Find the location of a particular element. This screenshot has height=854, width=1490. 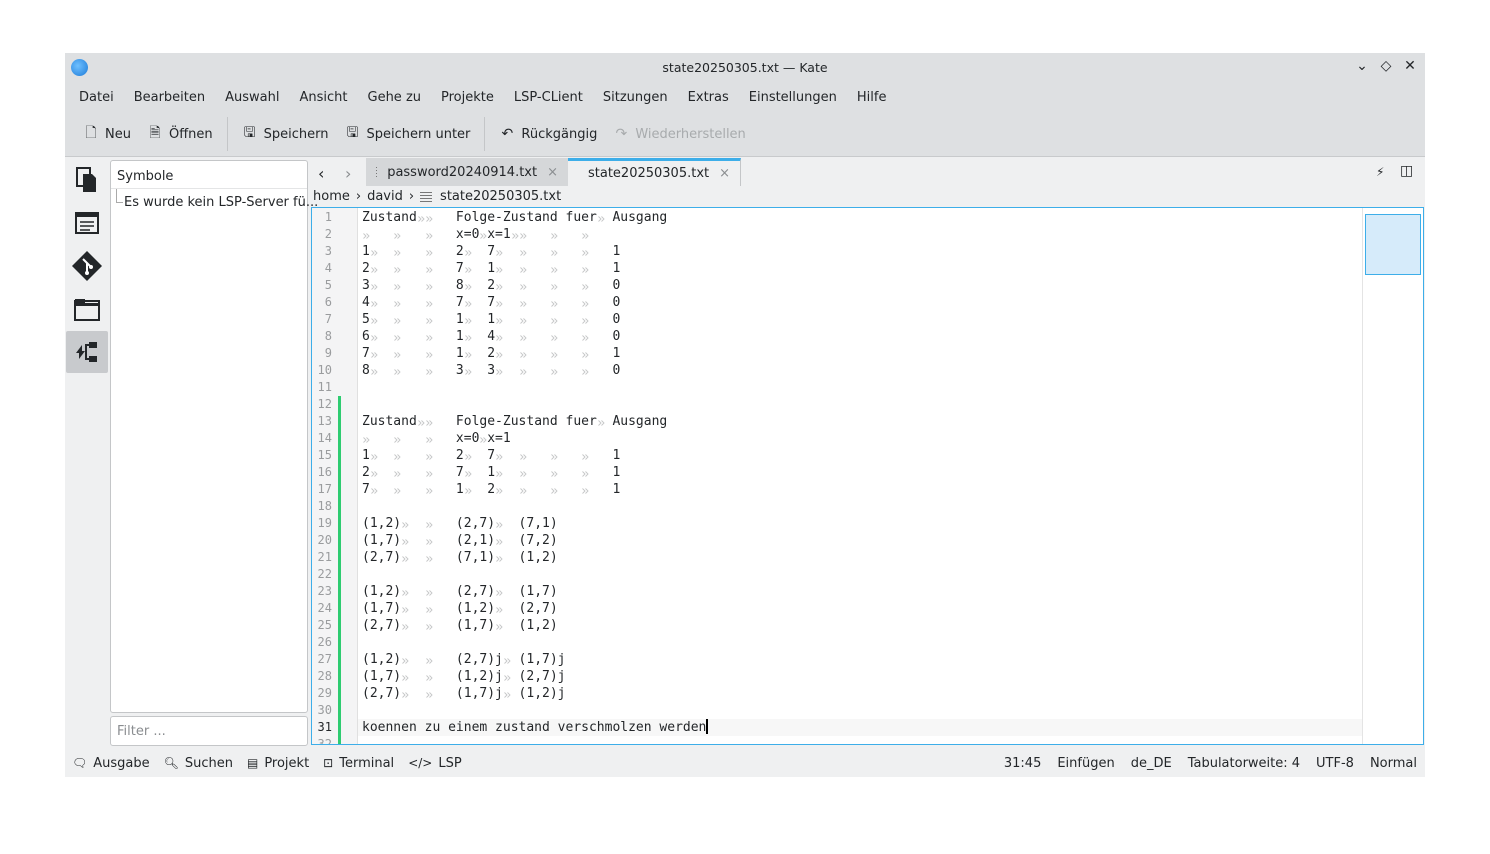

editor-line: 3 8 2 0 is located at coordinates (491, 285).